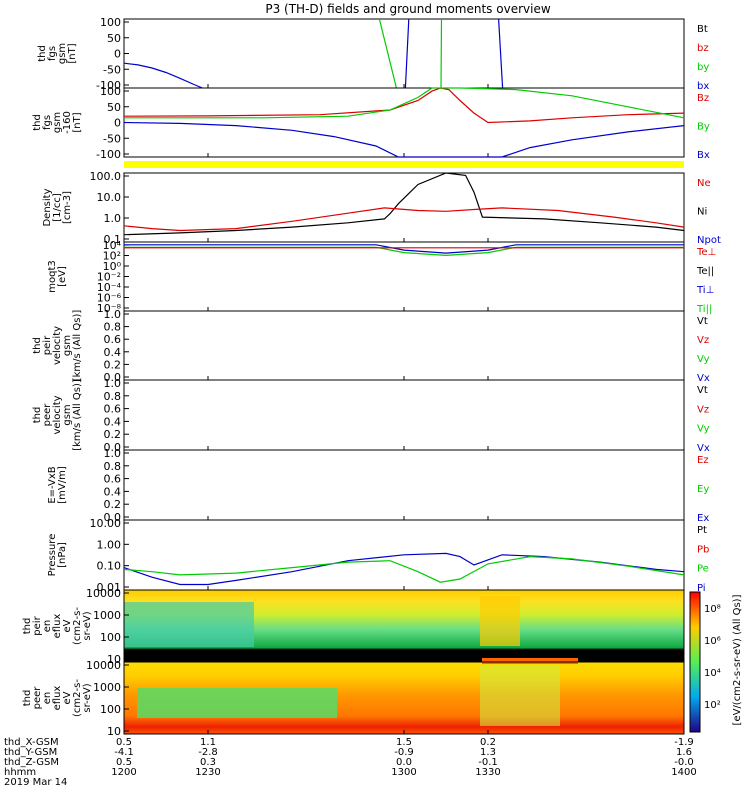  I want to click on colorbar: 10⁸ 10⁶ 10⁴ 10² [eV/(cm2-s-sr-eV) (All Qs)], so click(716, 662).